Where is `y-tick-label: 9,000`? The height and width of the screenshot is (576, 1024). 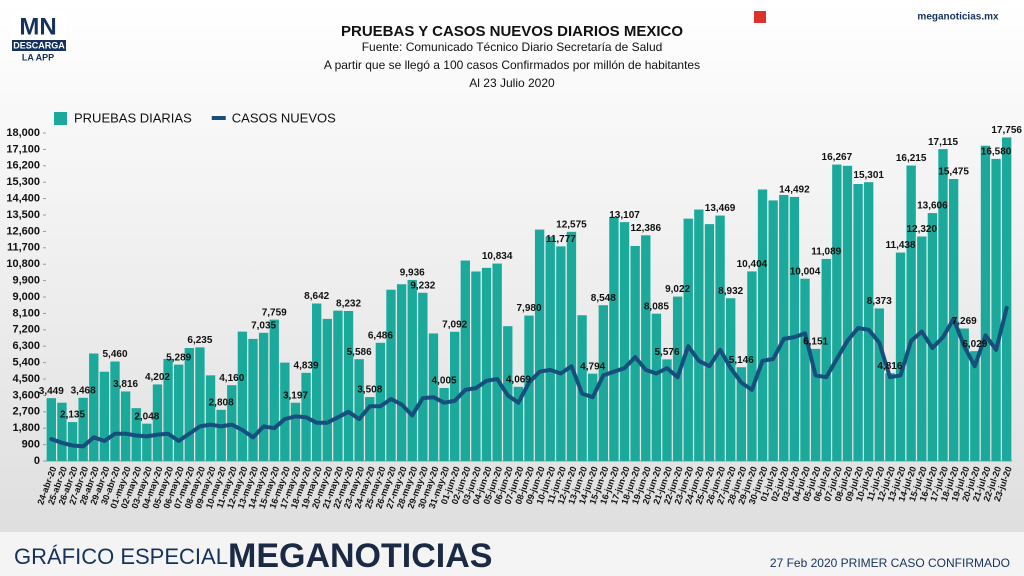 y-tick-label: 9,000 is located at coordinates (26, 297).